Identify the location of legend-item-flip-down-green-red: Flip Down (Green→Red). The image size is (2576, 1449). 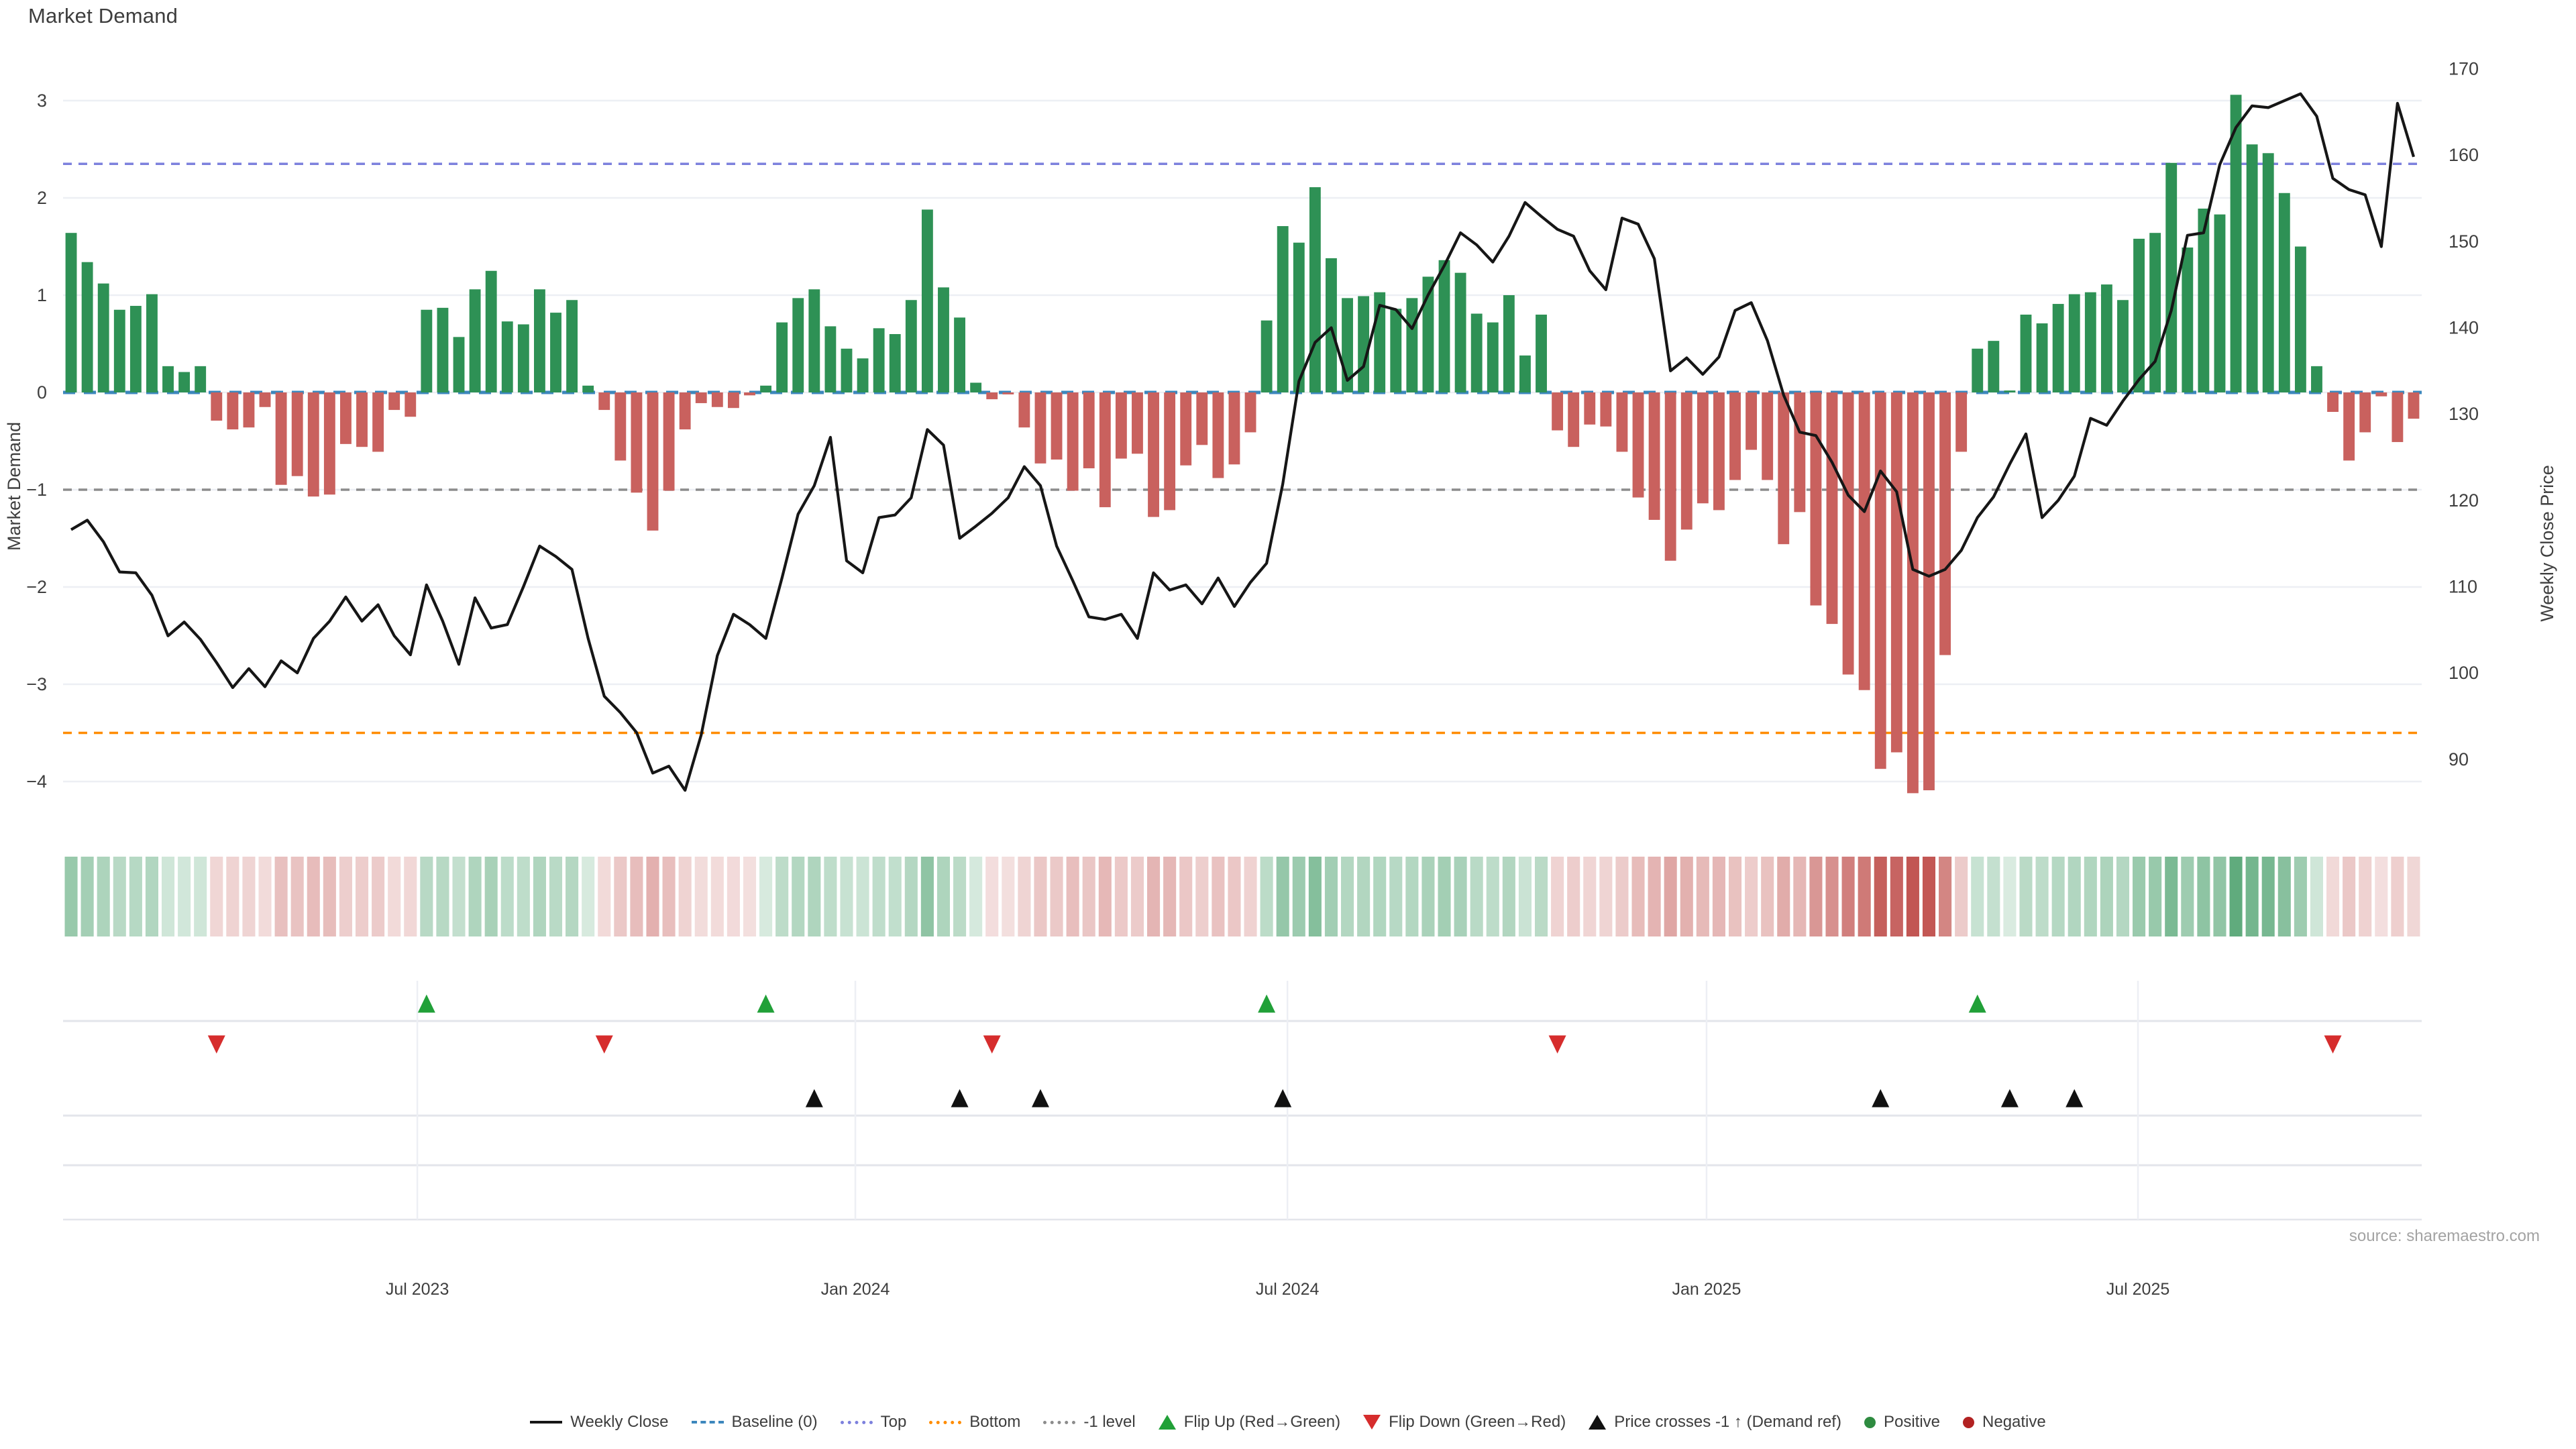
(1464, 1422).